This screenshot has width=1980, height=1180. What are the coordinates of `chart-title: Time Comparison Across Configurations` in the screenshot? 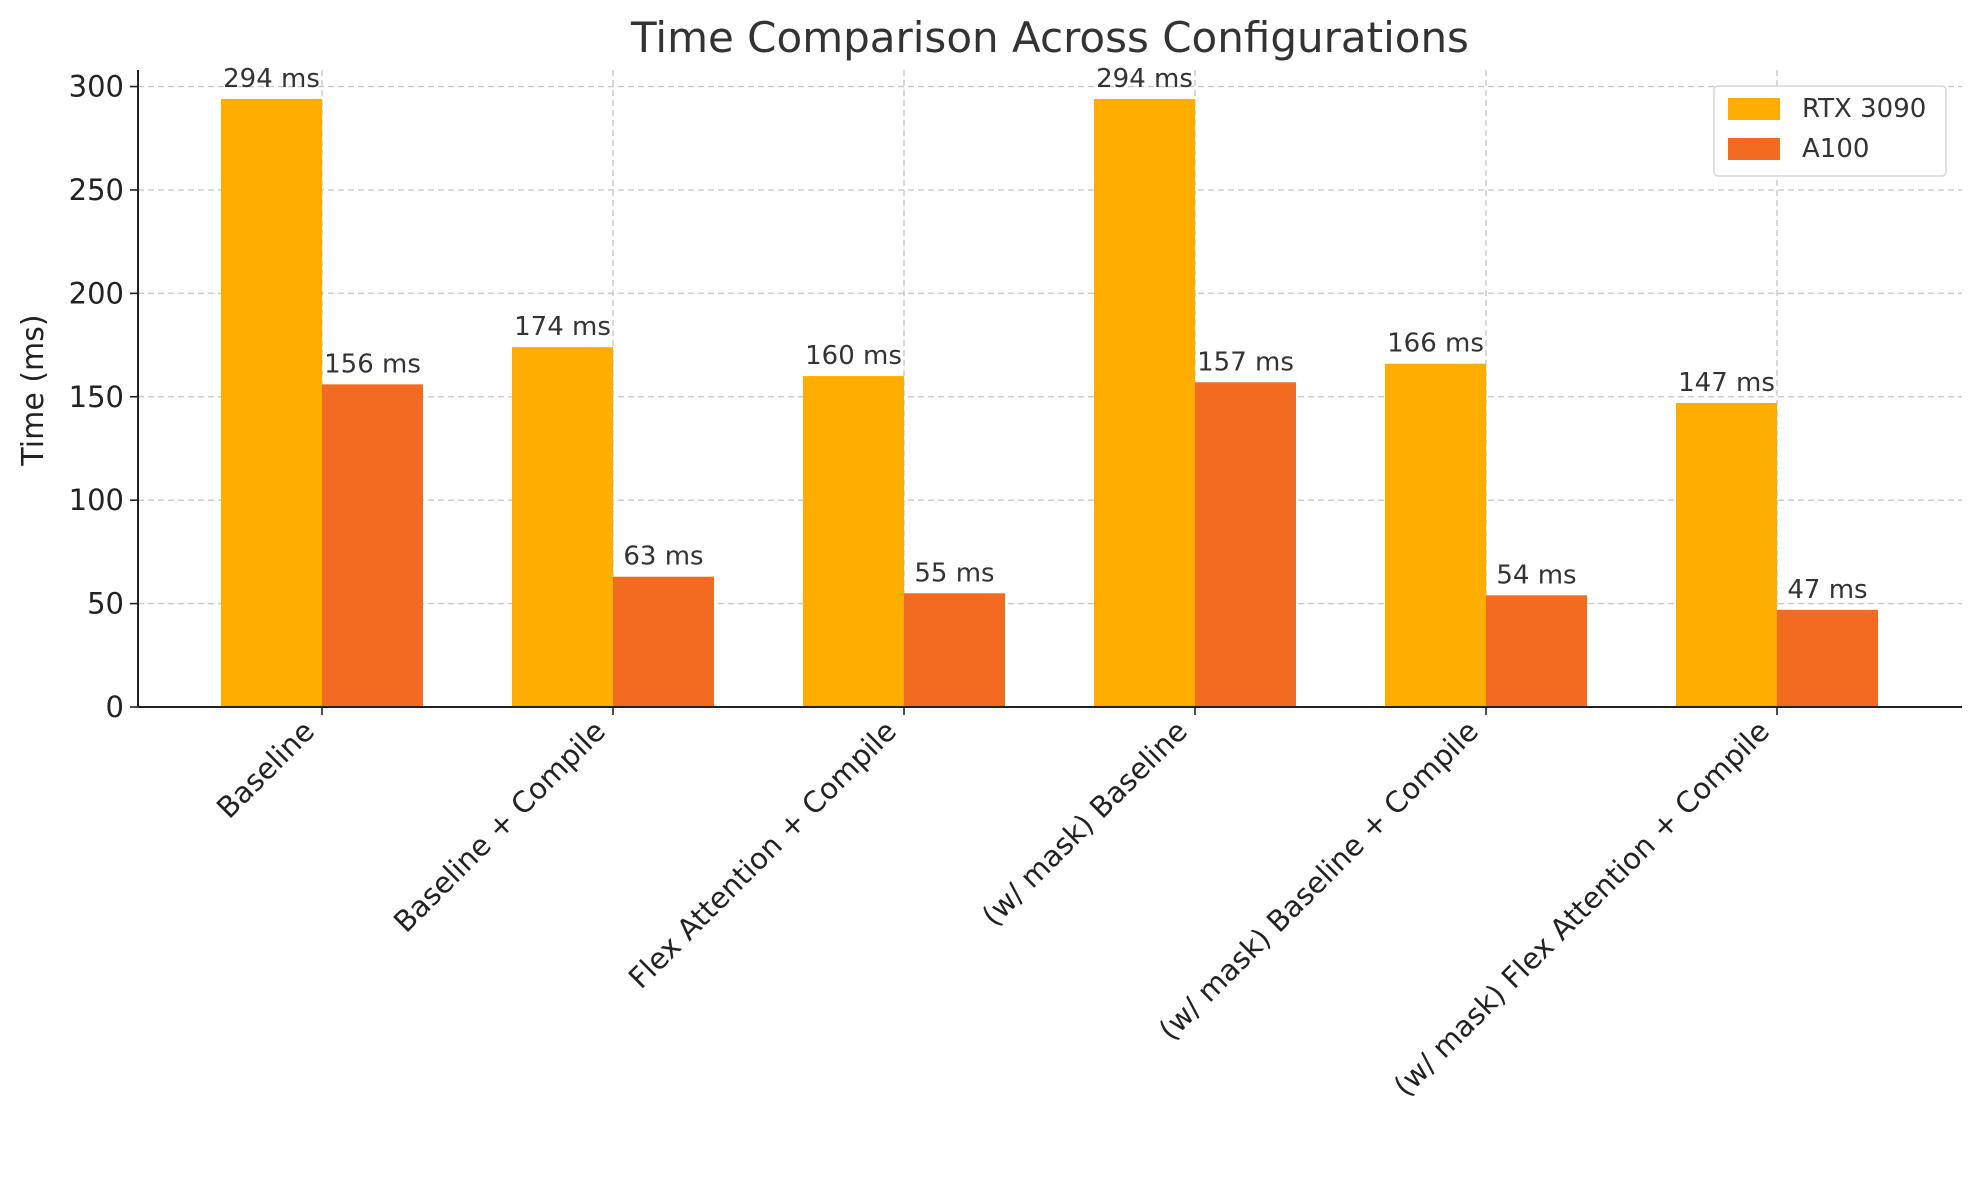 It's located at (1049, 37).